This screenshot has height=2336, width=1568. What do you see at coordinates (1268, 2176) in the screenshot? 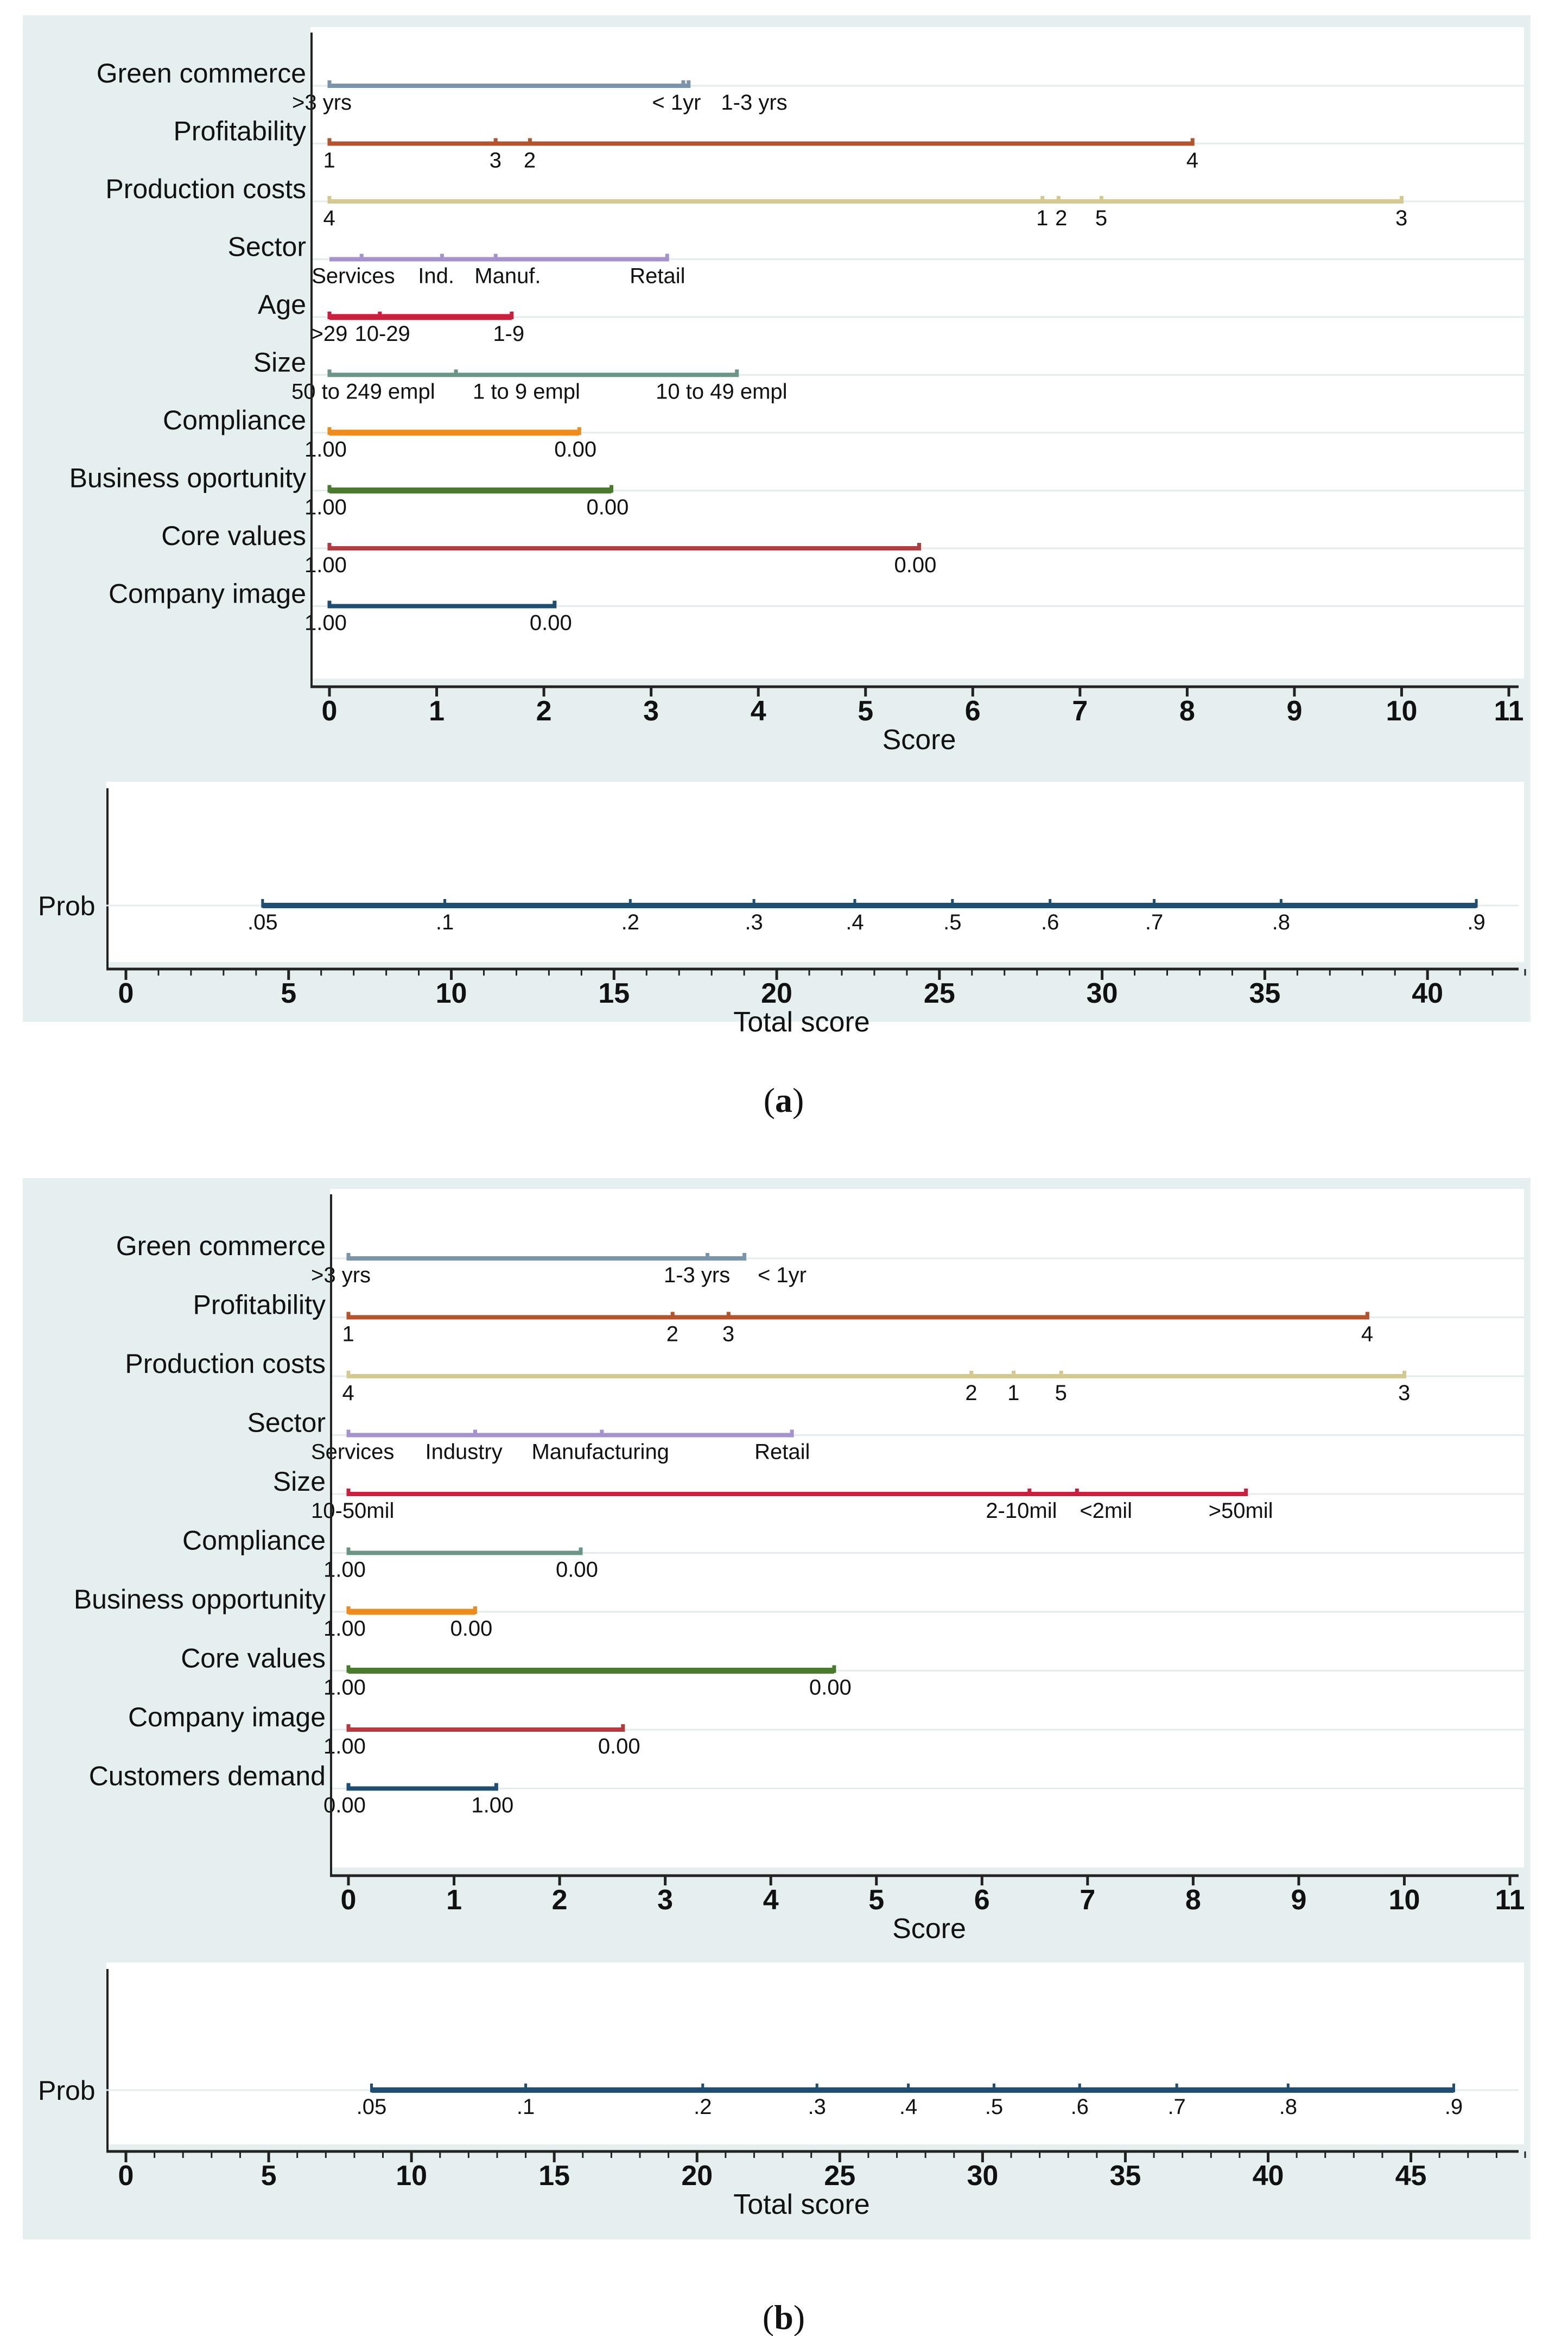
I see `total-axis-tick-label: 40` at bounding box center [1268, 2176].